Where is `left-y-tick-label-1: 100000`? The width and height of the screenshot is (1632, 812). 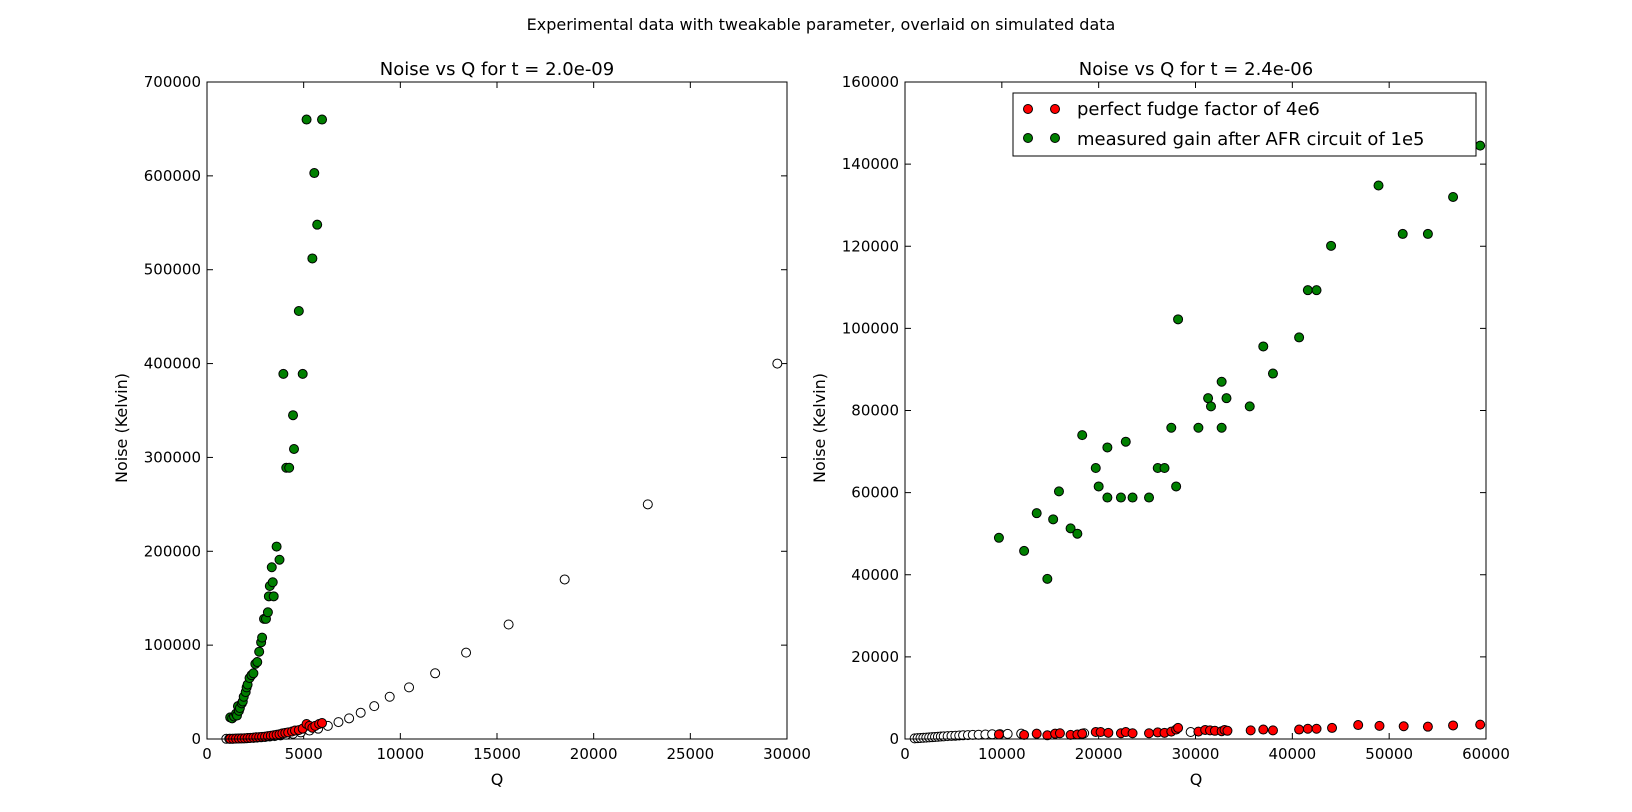
left-y-tick-label-1: 100000 is located at coordinates (172, 645).